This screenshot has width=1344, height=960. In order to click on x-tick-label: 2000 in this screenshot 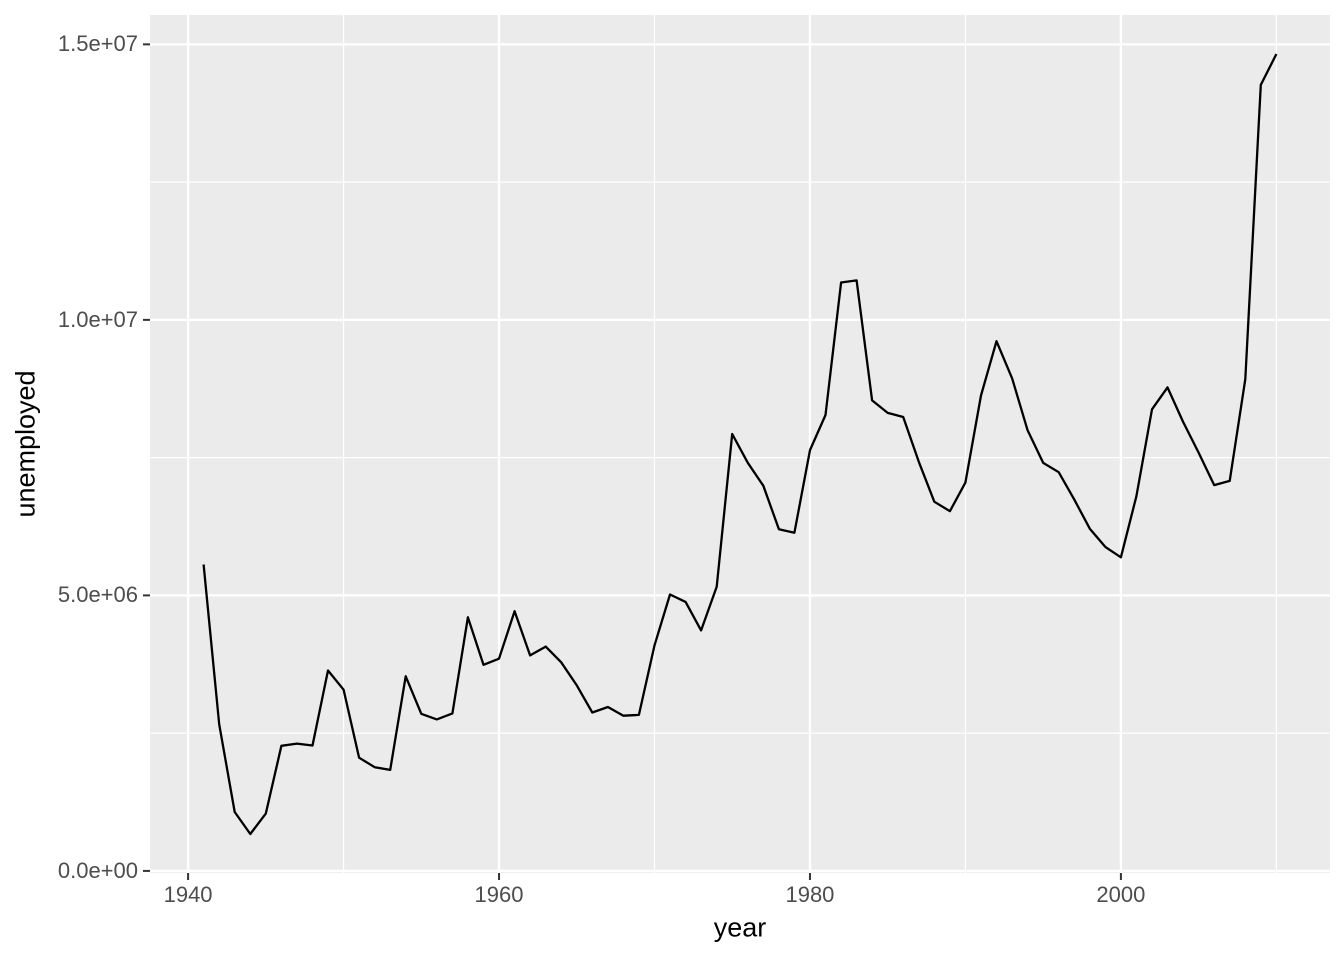, I will do `click(1121, 894)`.